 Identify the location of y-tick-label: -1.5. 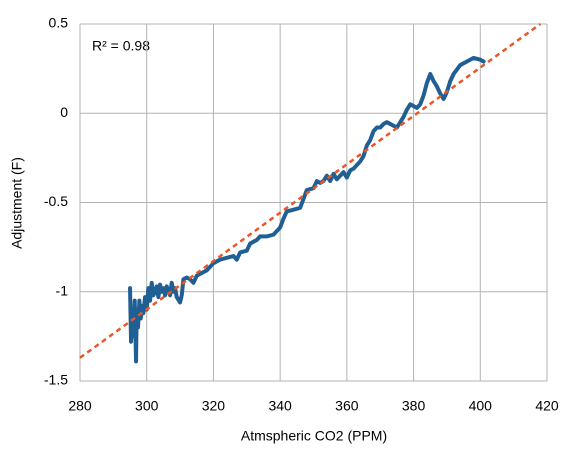
(56, 380).